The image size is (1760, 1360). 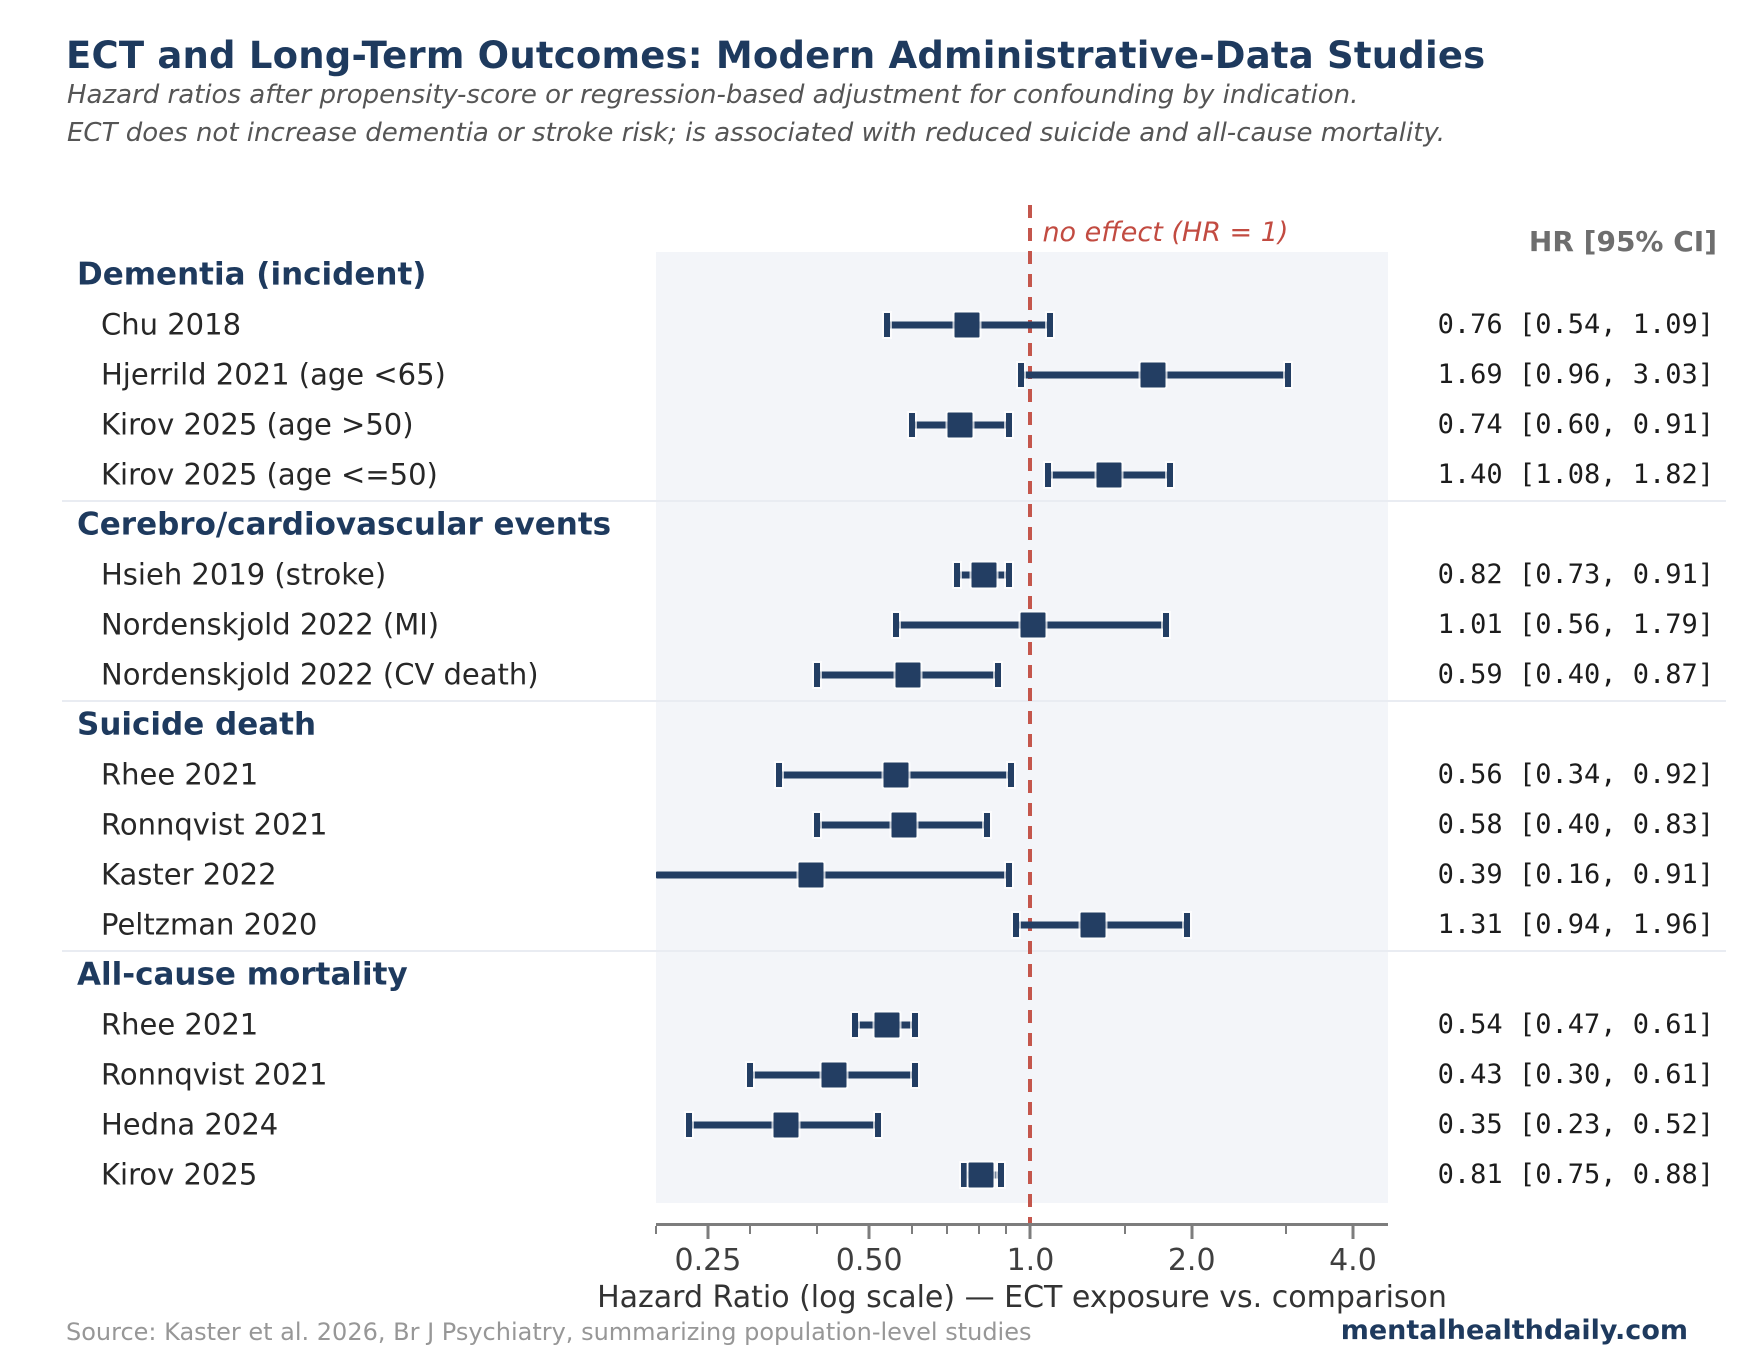 I want to click on x-axis-tick-label: 1.0, so click(x=1030, y=1260).